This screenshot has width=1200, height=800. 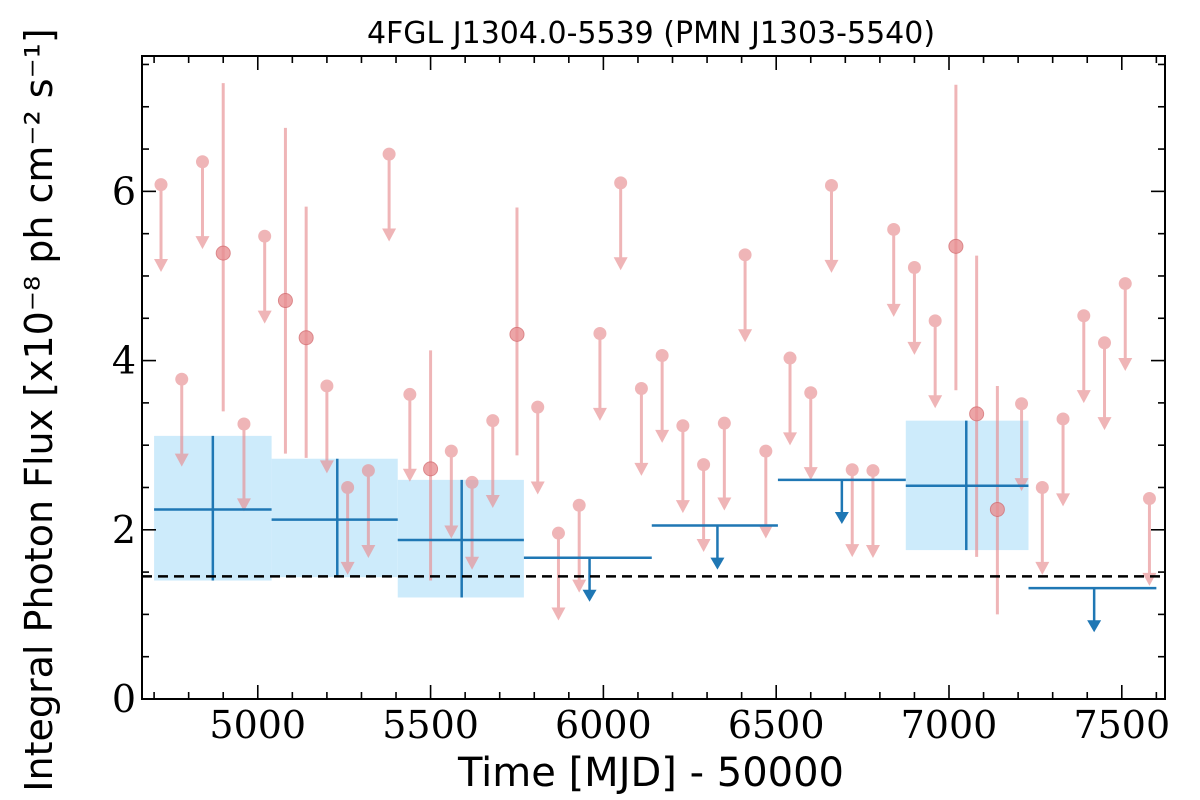 What do you see at coordinates (1121, 725) in the screenshot?
I see `x-tick-label: 7500` at bounding box center [1121, 725].